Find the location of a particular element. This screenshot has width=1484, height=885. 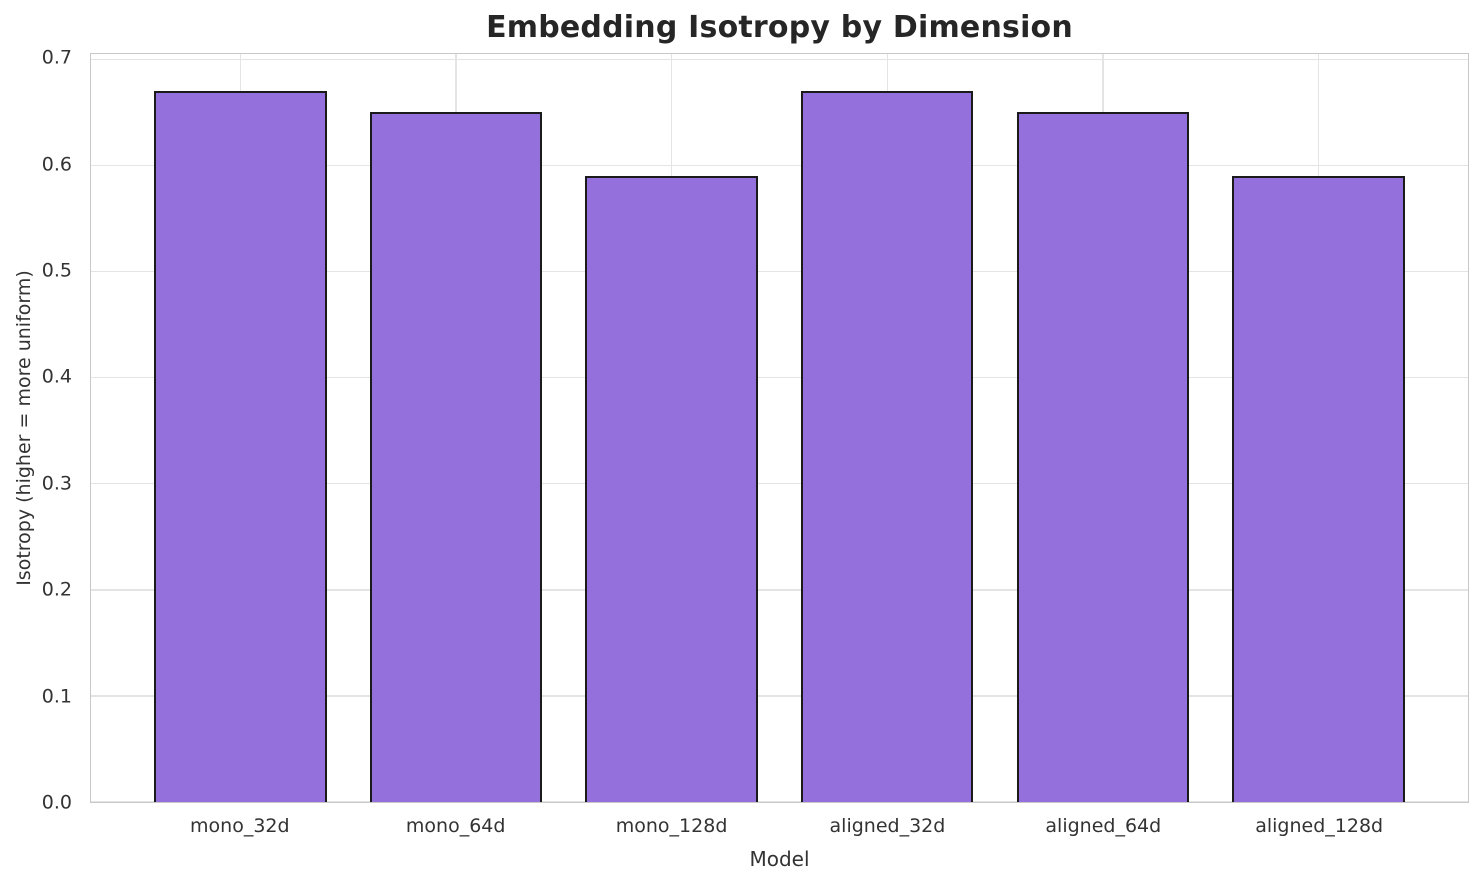

y-tick-label: 0.7 is located at coordinates (56, 57).